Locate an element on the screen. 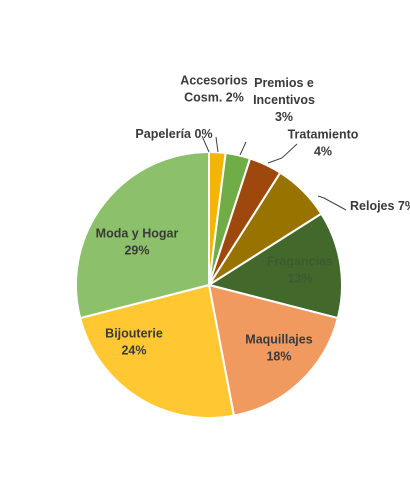 The width and height of the screenshot is (410, 490). label-line: Incentivos is located at coordinates (284, 100).